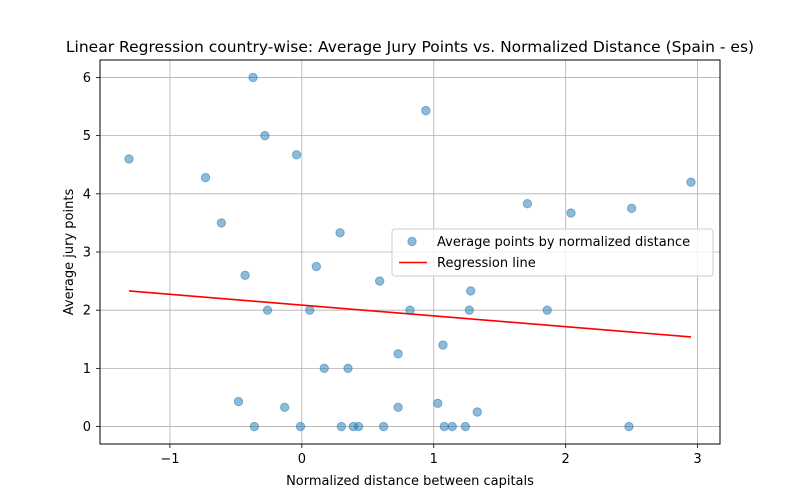 This screenshot has height=500, width=800. Describe the element at coordinates (697, 459) in the screenshot. I see `x-tick-label: 3` at that location.